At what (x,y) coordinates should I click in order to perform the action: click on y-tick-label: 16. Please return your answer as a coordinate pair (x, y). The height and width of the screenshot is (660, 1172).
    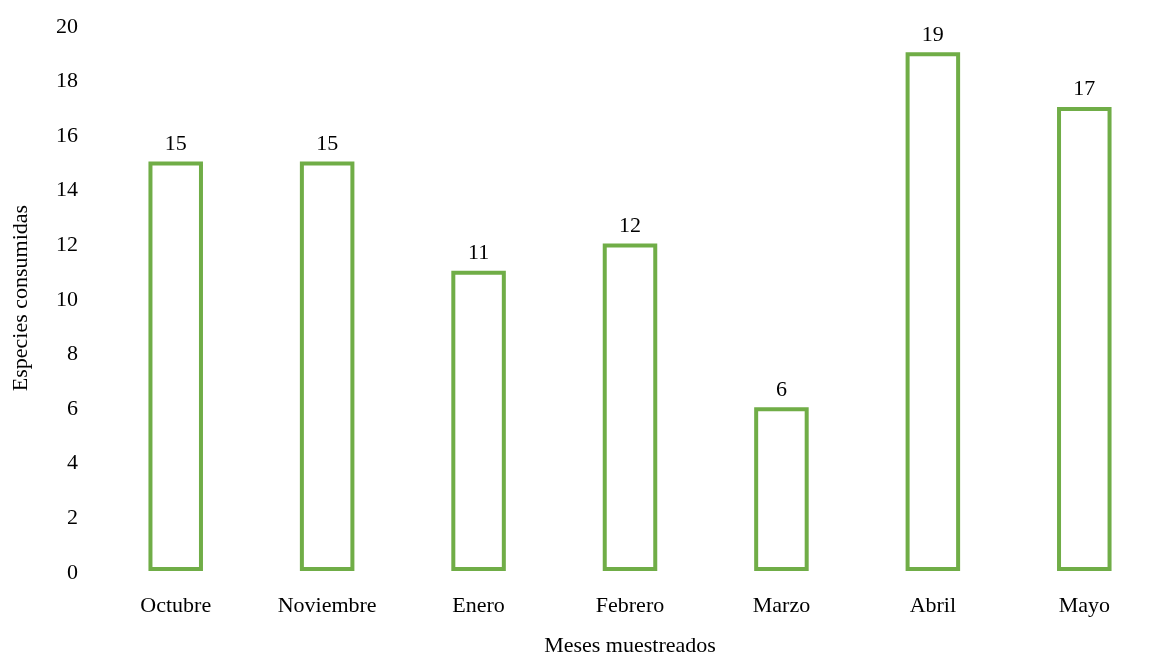
    Looking at the image, I should click on (67, 134).